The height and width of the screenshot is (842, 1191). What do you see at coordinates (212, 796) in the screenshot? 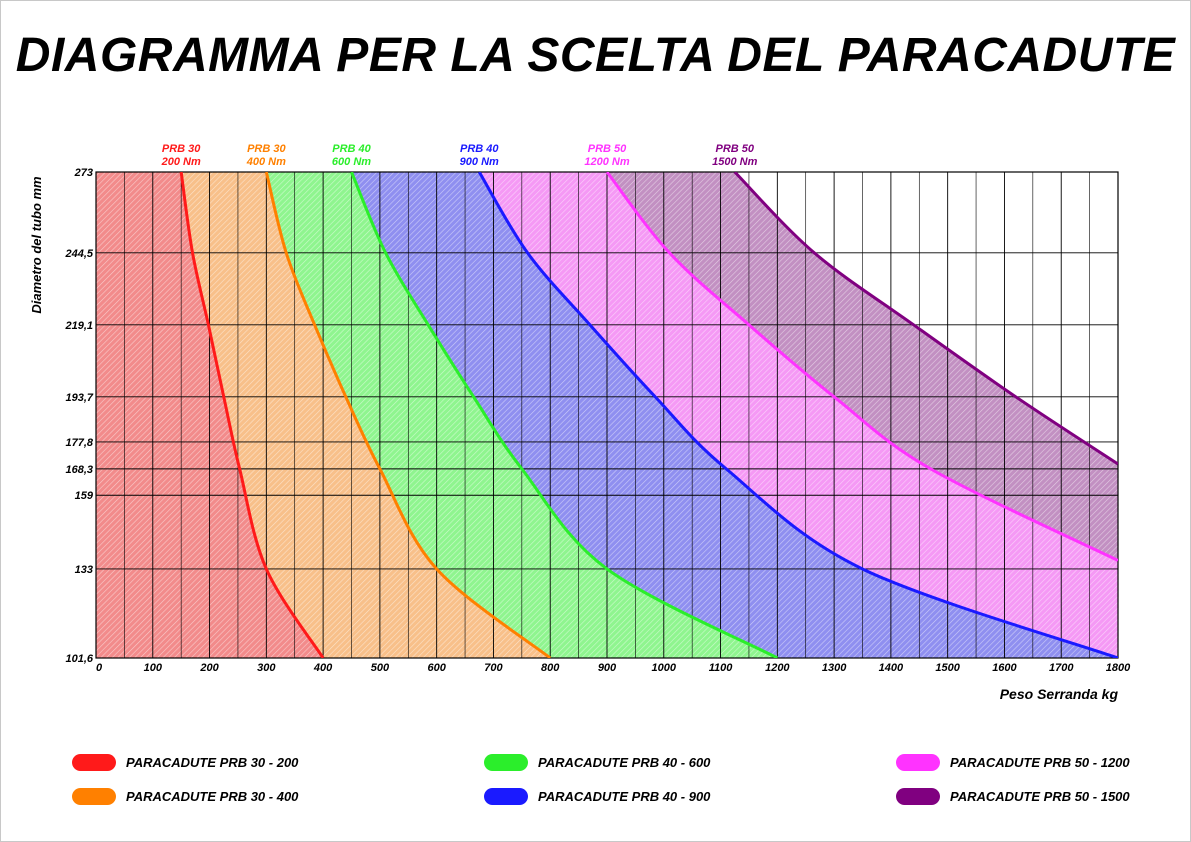
I see `legend-label: PARACADUTE PRB 30 - 400` at bounding box center [212, 796].